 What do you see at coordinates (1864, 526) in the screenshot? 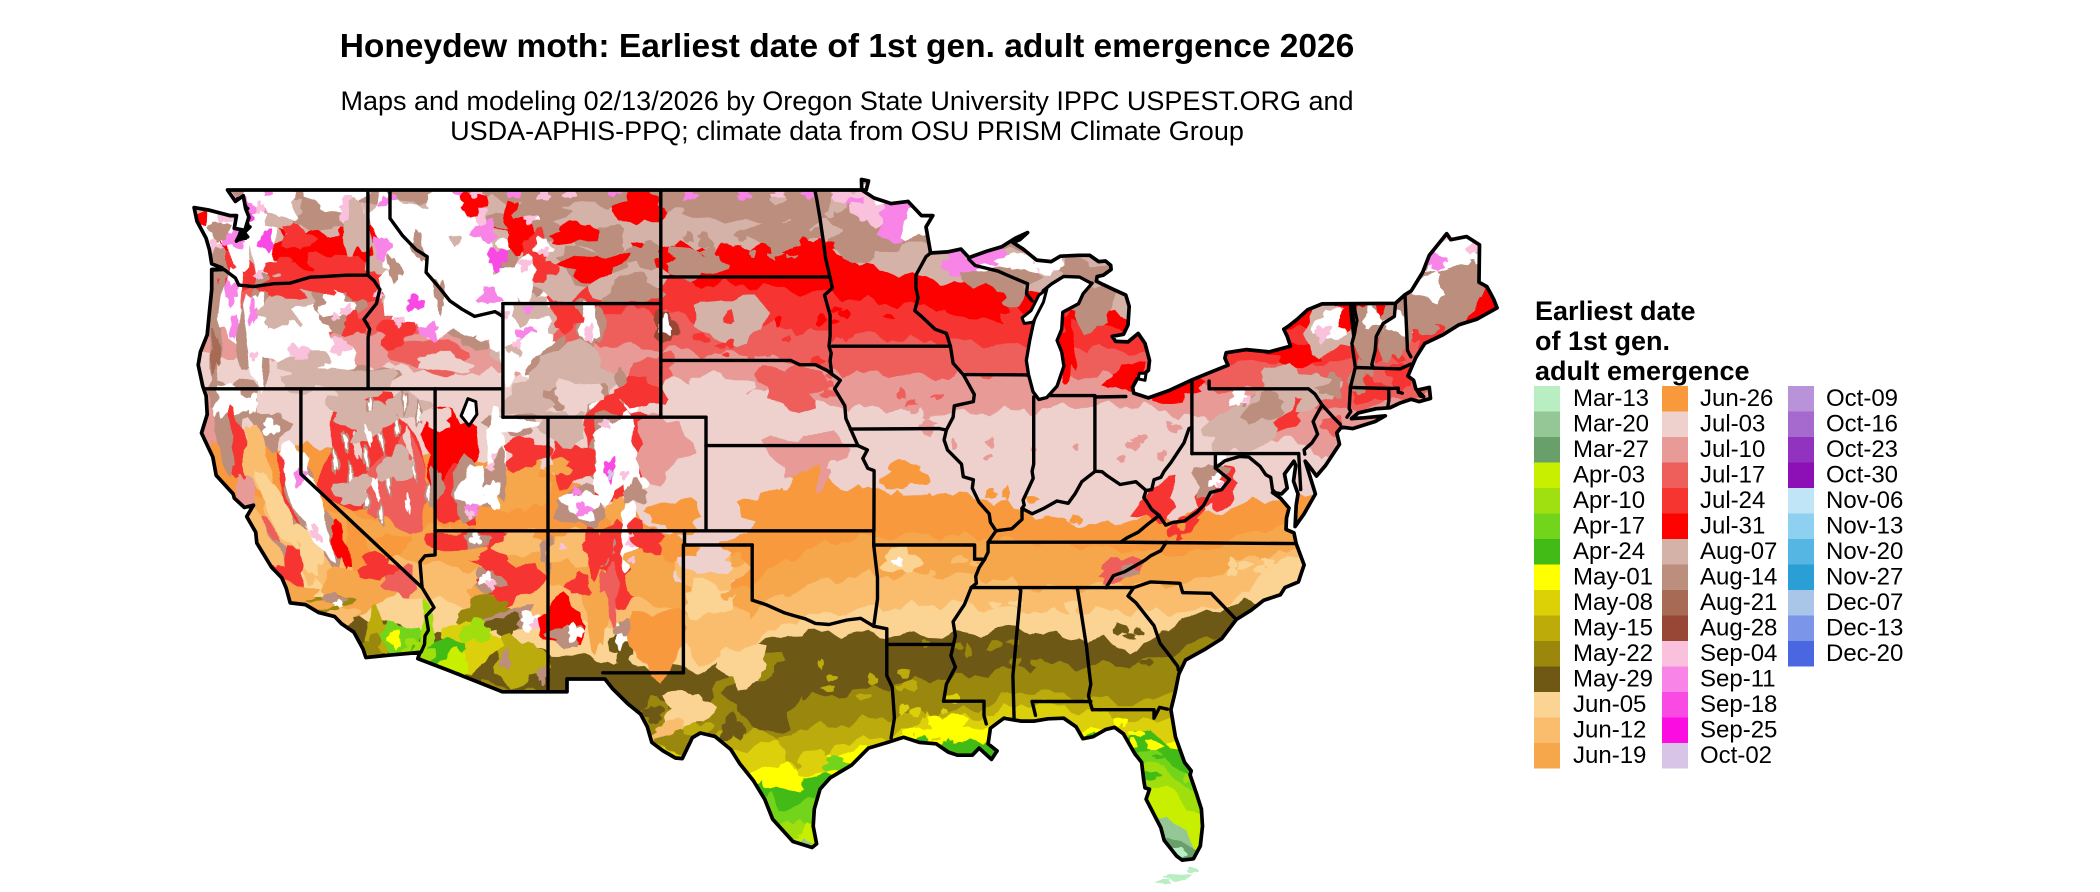
I see `svg-text: Nov-13` at bounding box center [1864, 526].